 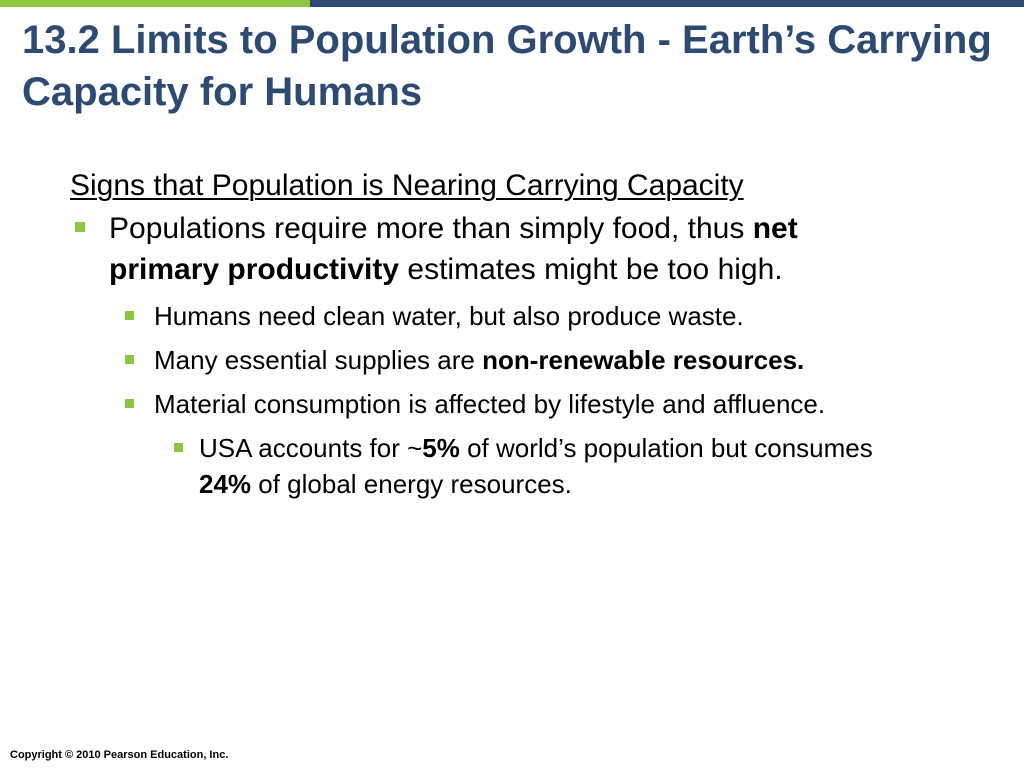 What do you see at coordinates (666, 448) in the screenshot?
I see `bullet-text: of world’s population but consumes` at bounding box center [666, 448].